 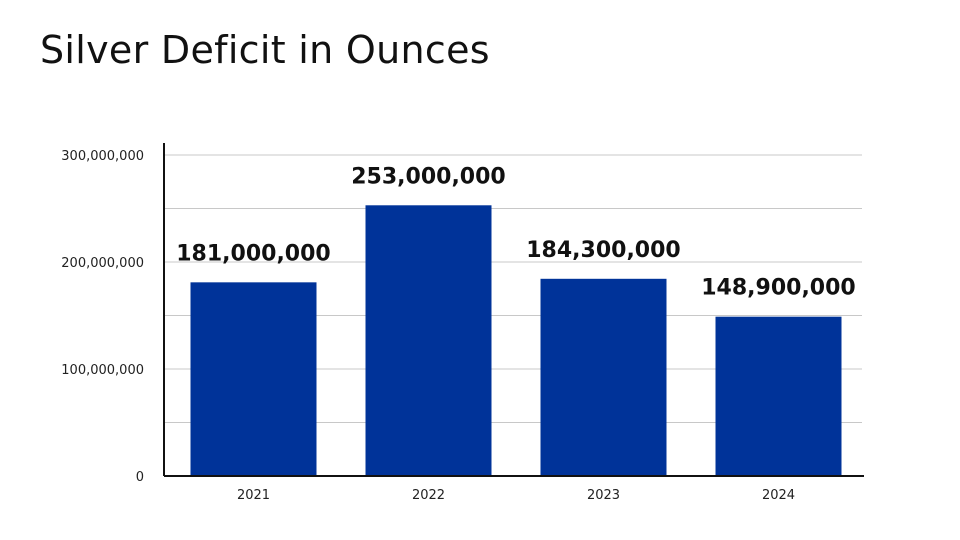 I want to click on x-tick-label-2024: 2024, so click(x=778, y=495).